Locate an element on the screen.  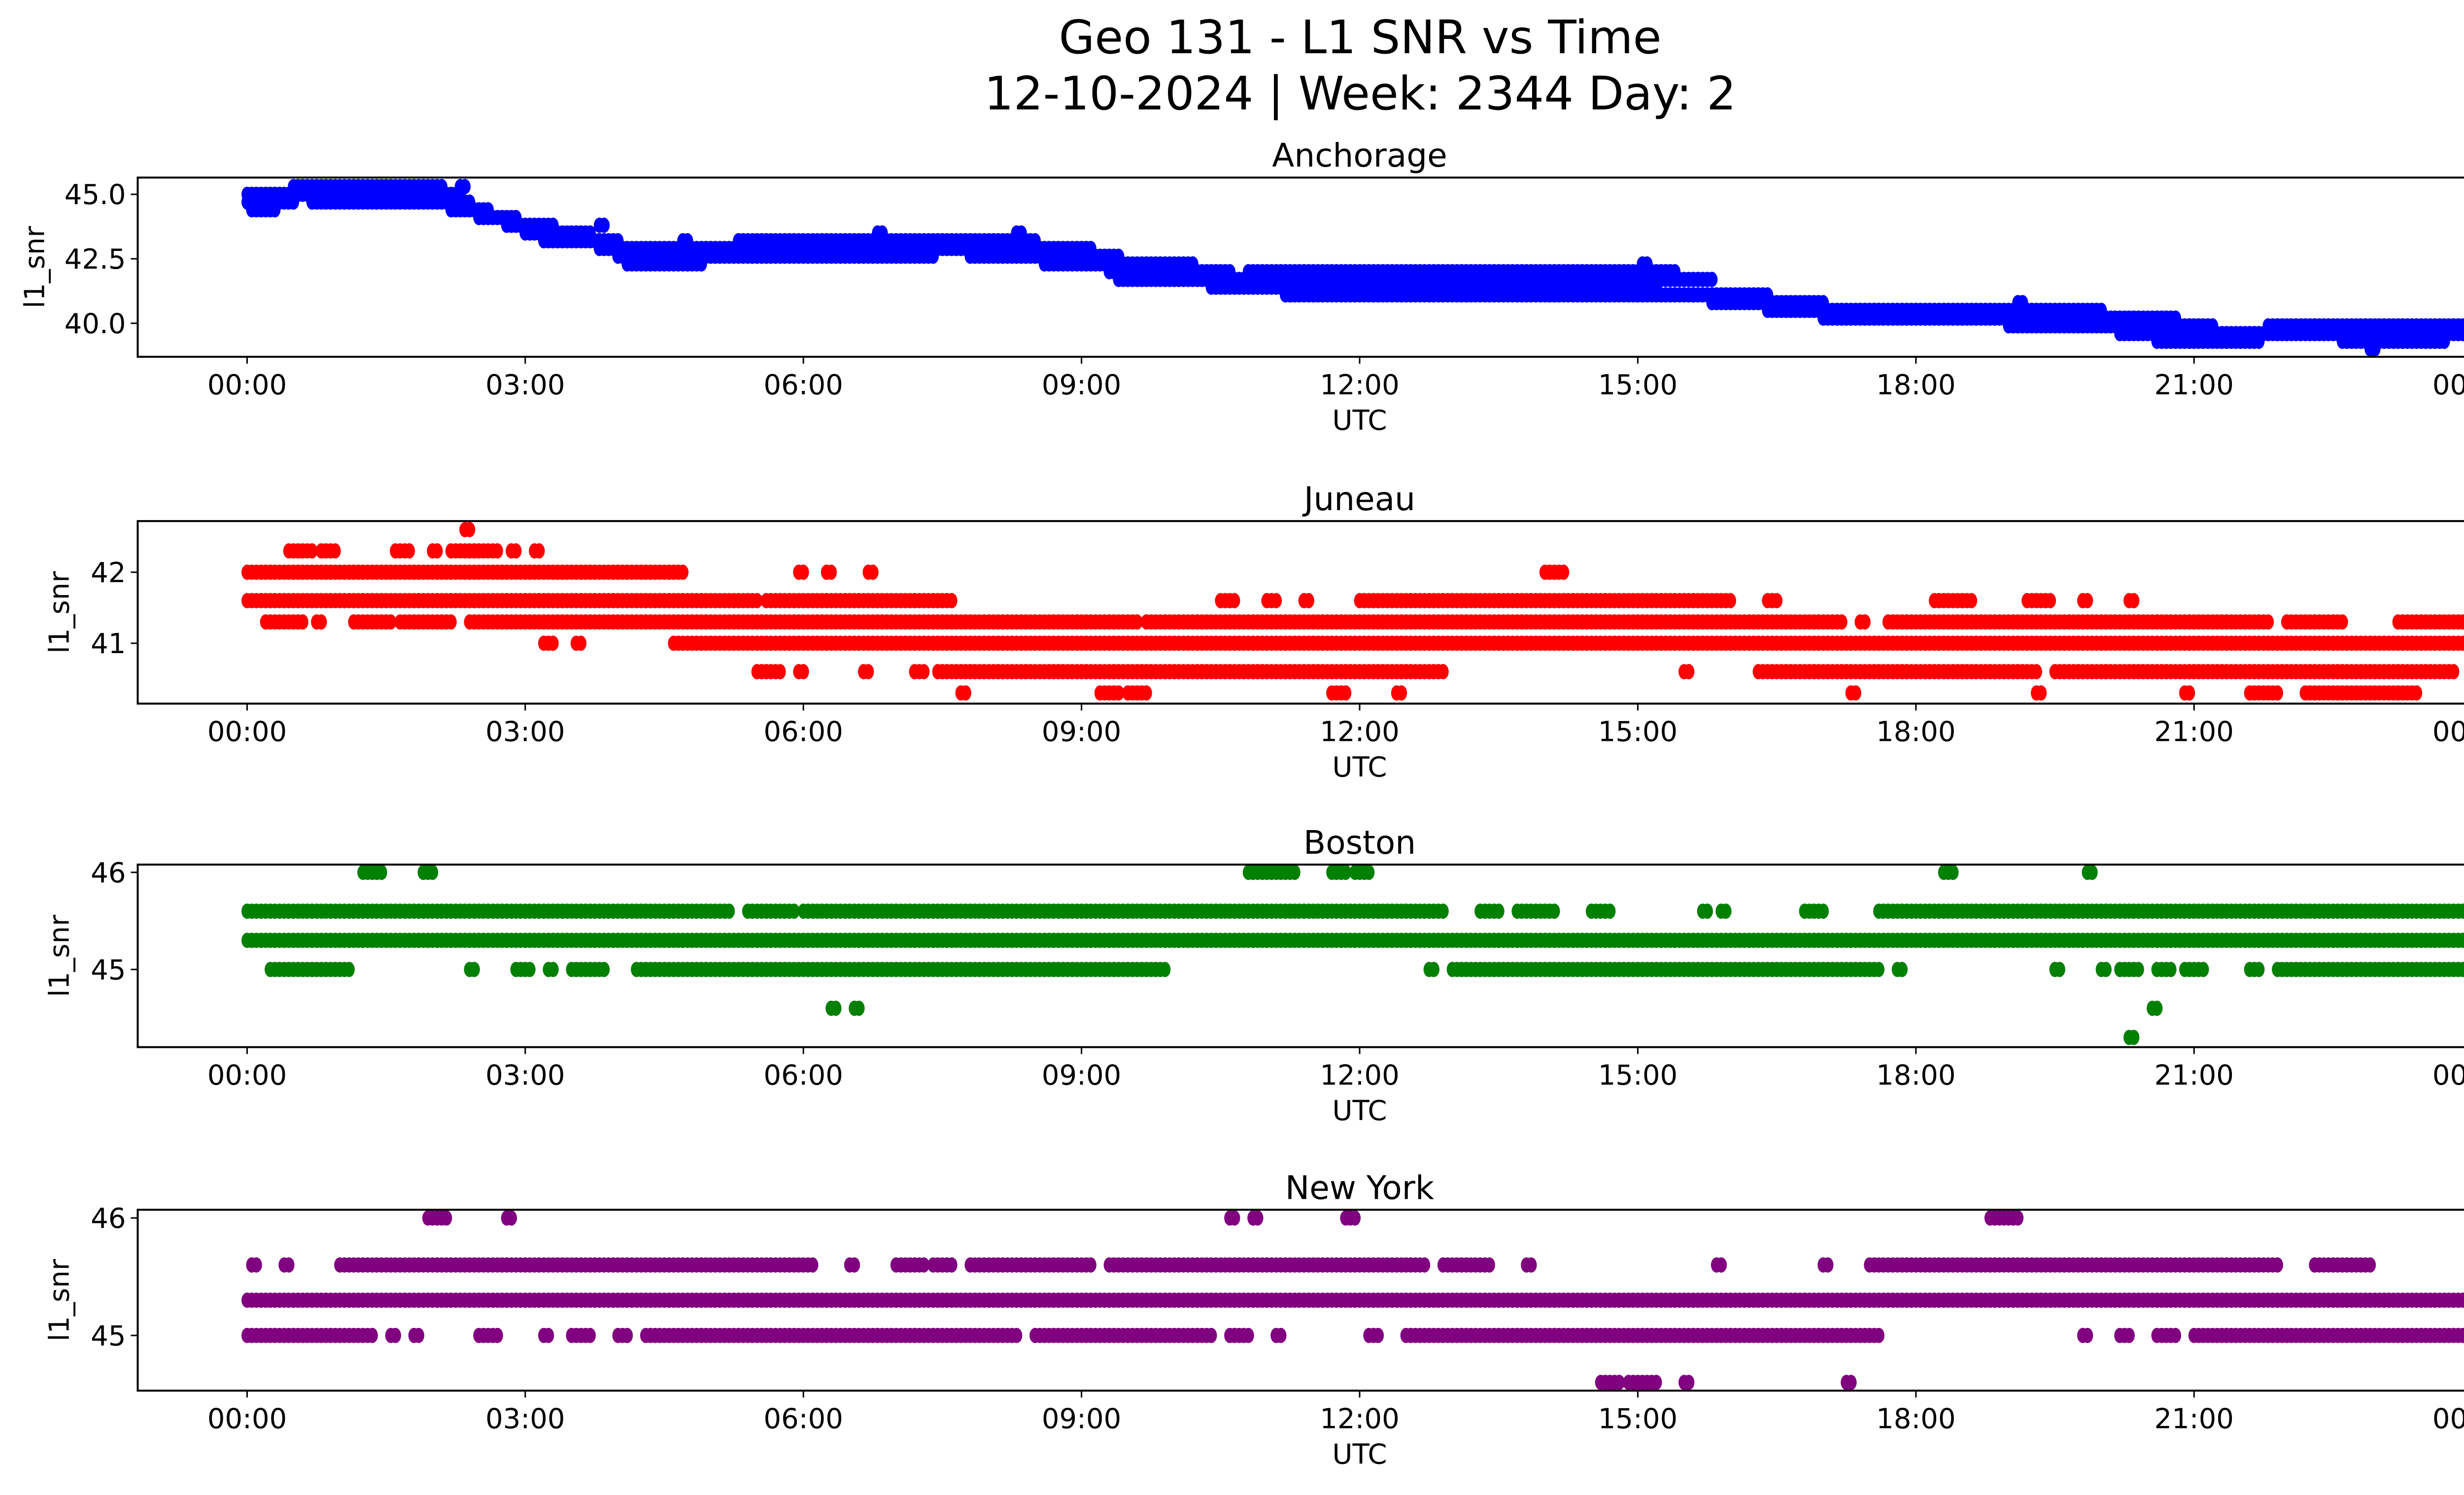
y-tick-label: 45.0 is located at coordinates (95, 195).